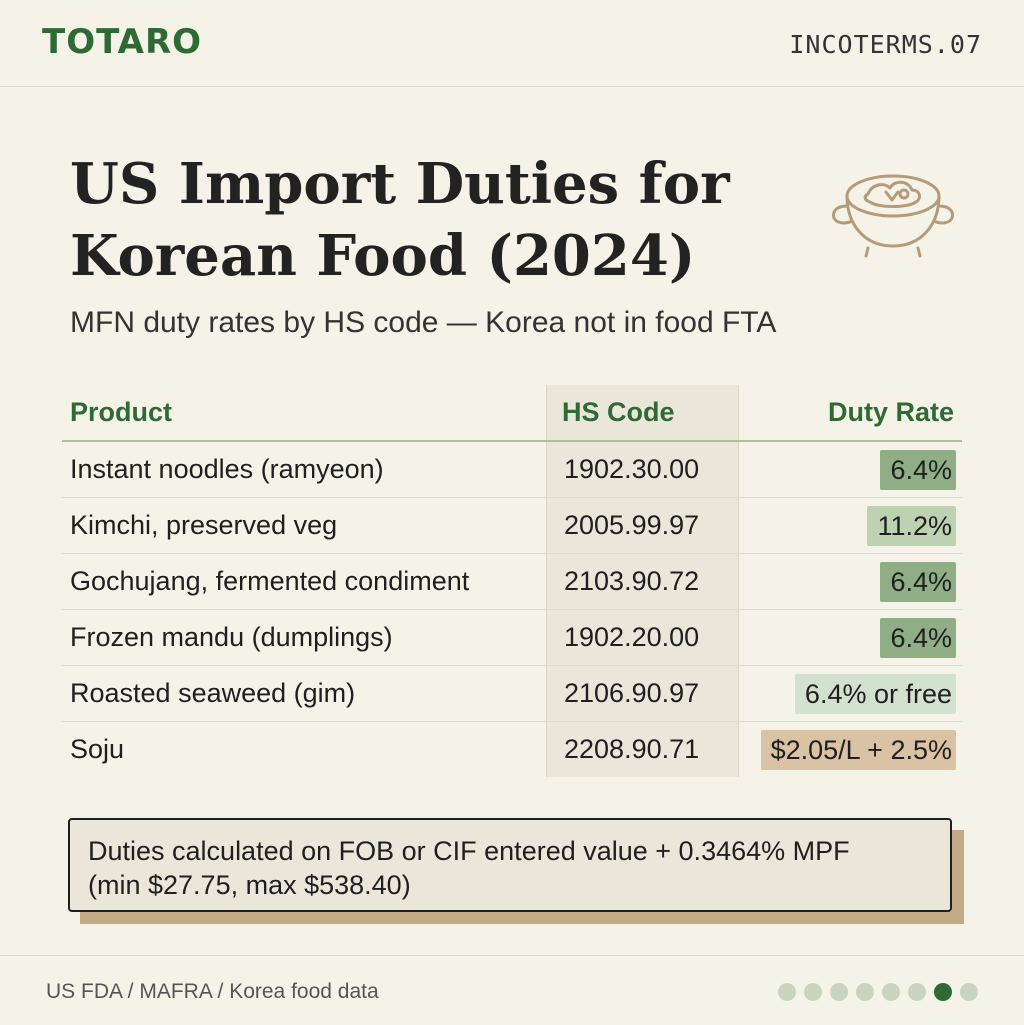 This screenshot has width=1024, height=1025. I want to click on hs-column-highlight, so click(642, 581).